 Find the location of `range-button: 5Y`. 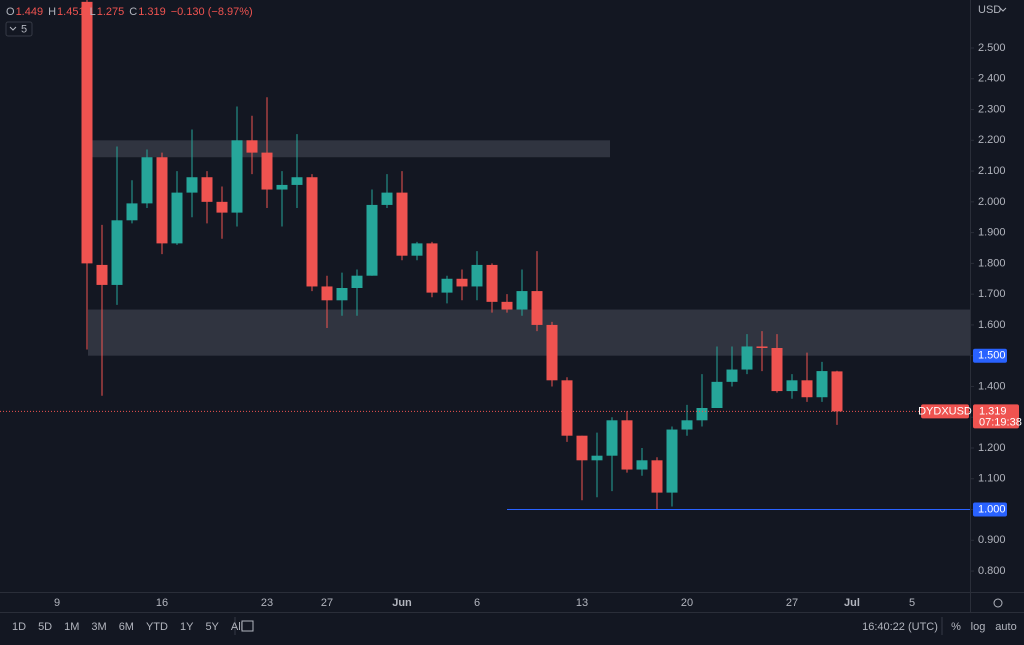

range-button: 5Y is located at coordinates (212, 627).